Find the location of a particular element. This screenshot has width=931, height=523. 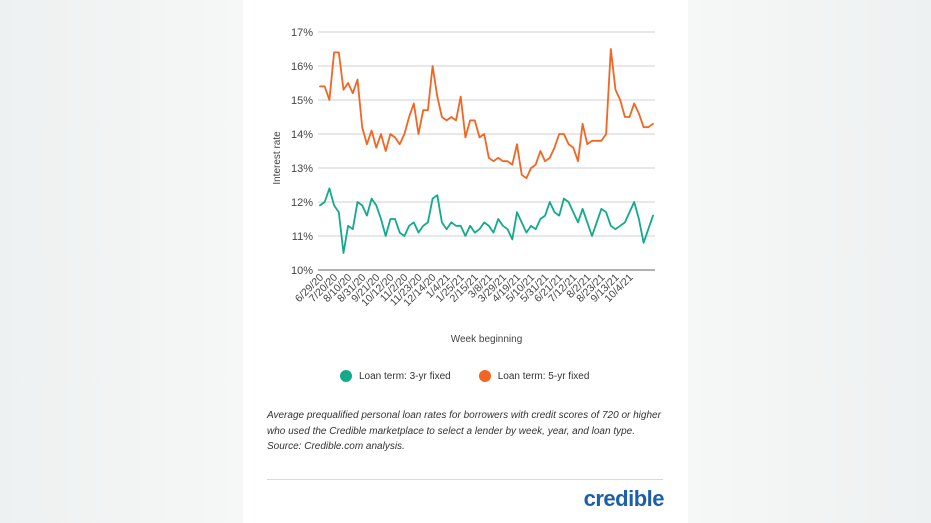

legend-label-5yr: Loan term: 5-yr fixed is located at coordinates (543, 376).